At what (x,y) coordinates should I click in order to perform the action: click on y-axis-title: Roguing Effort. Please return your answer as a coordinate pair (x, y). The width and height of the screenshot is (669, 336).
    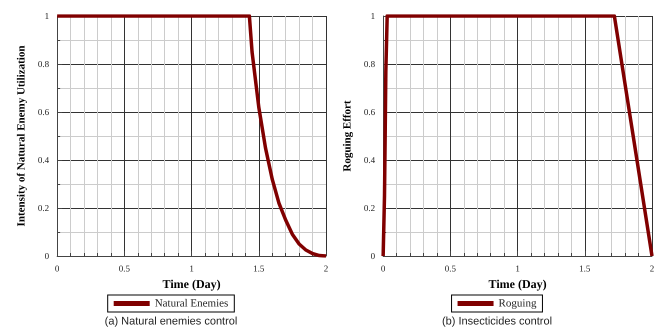
    Looking at the image, I should click on (348, 136).